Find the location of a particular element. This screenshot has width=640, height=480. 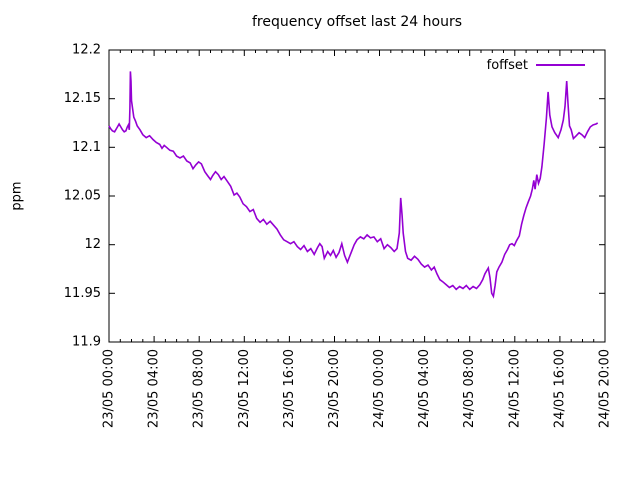

x-tick-label: 23/05 04:00 is located at coordinates (154, 388).